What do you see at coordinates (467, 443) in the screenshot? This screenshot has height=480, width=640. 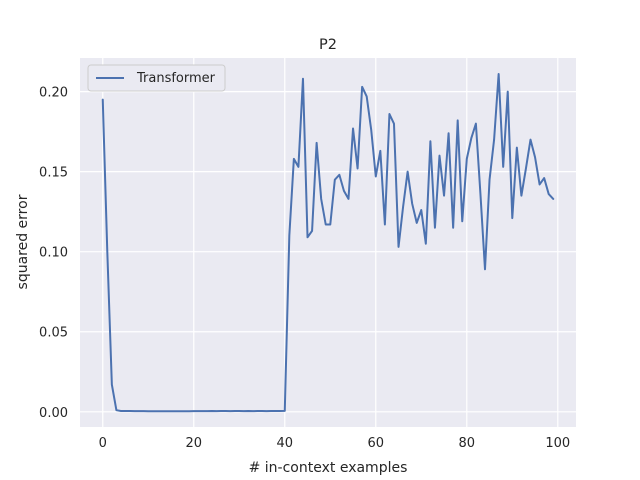 I see `x-tick-label: 80` at bounding box center [467, 443].